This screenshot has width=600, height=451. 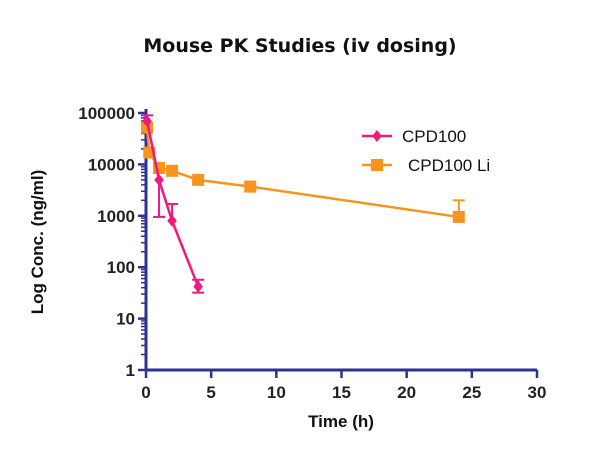 What do you see at coordinates (449, 165) in the screenshot?
I see `legend-label: CPD100 Li` at bounding box center [449, 165].